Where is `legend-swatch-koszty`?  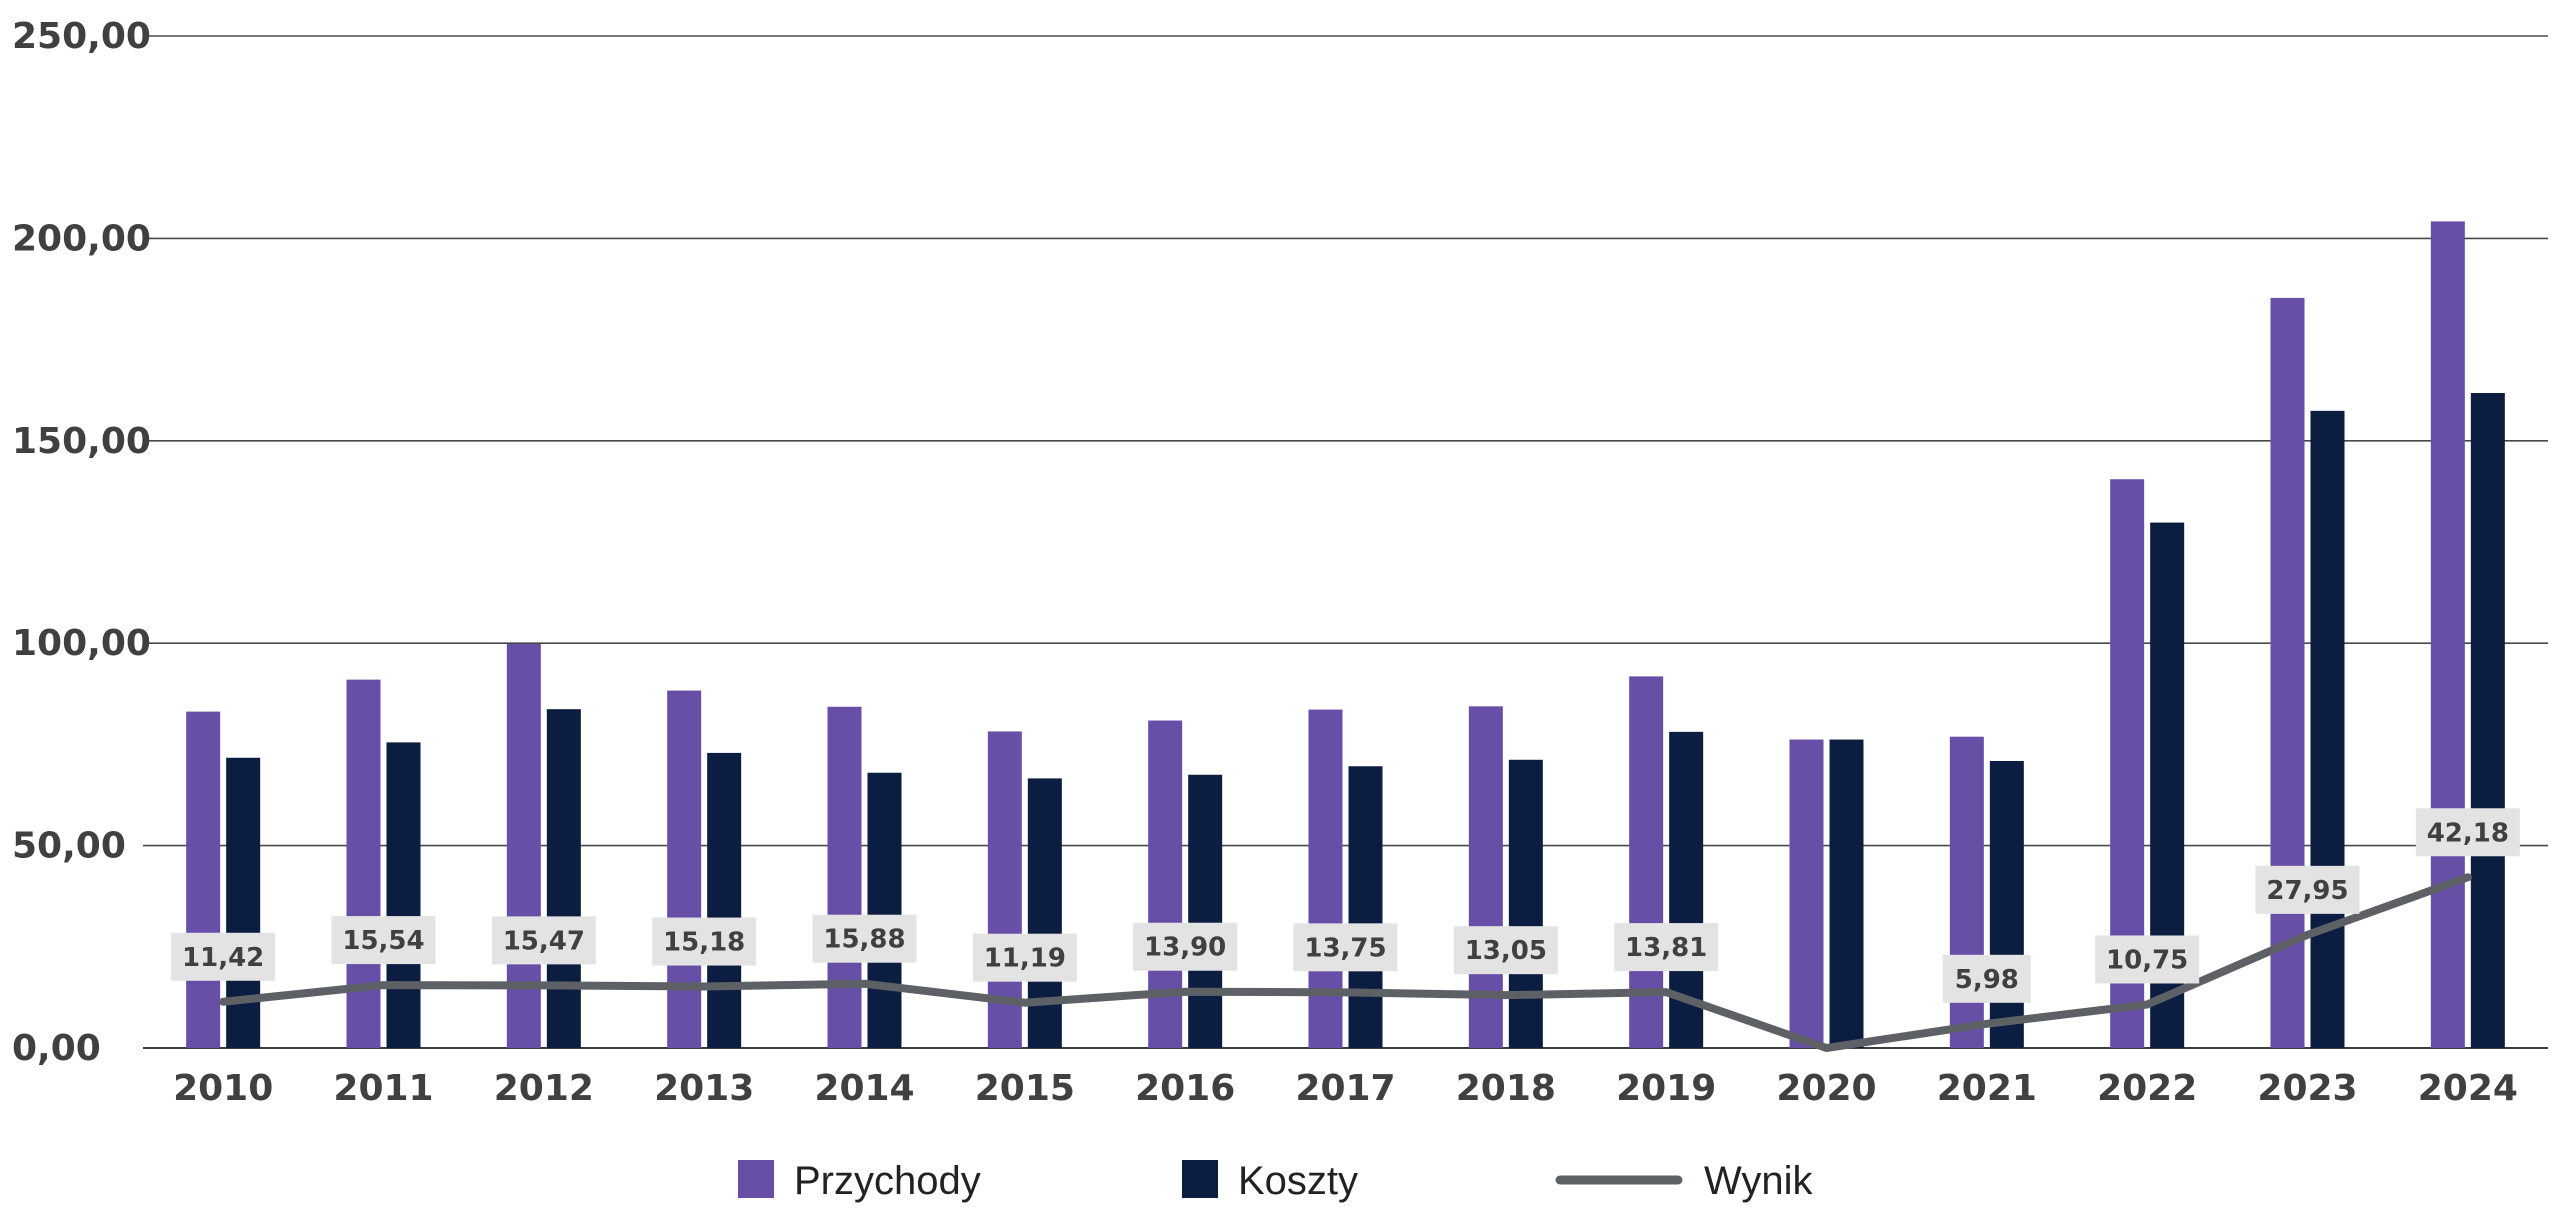
legend-swatch-koszty is located at coordinates (1200, 1179).